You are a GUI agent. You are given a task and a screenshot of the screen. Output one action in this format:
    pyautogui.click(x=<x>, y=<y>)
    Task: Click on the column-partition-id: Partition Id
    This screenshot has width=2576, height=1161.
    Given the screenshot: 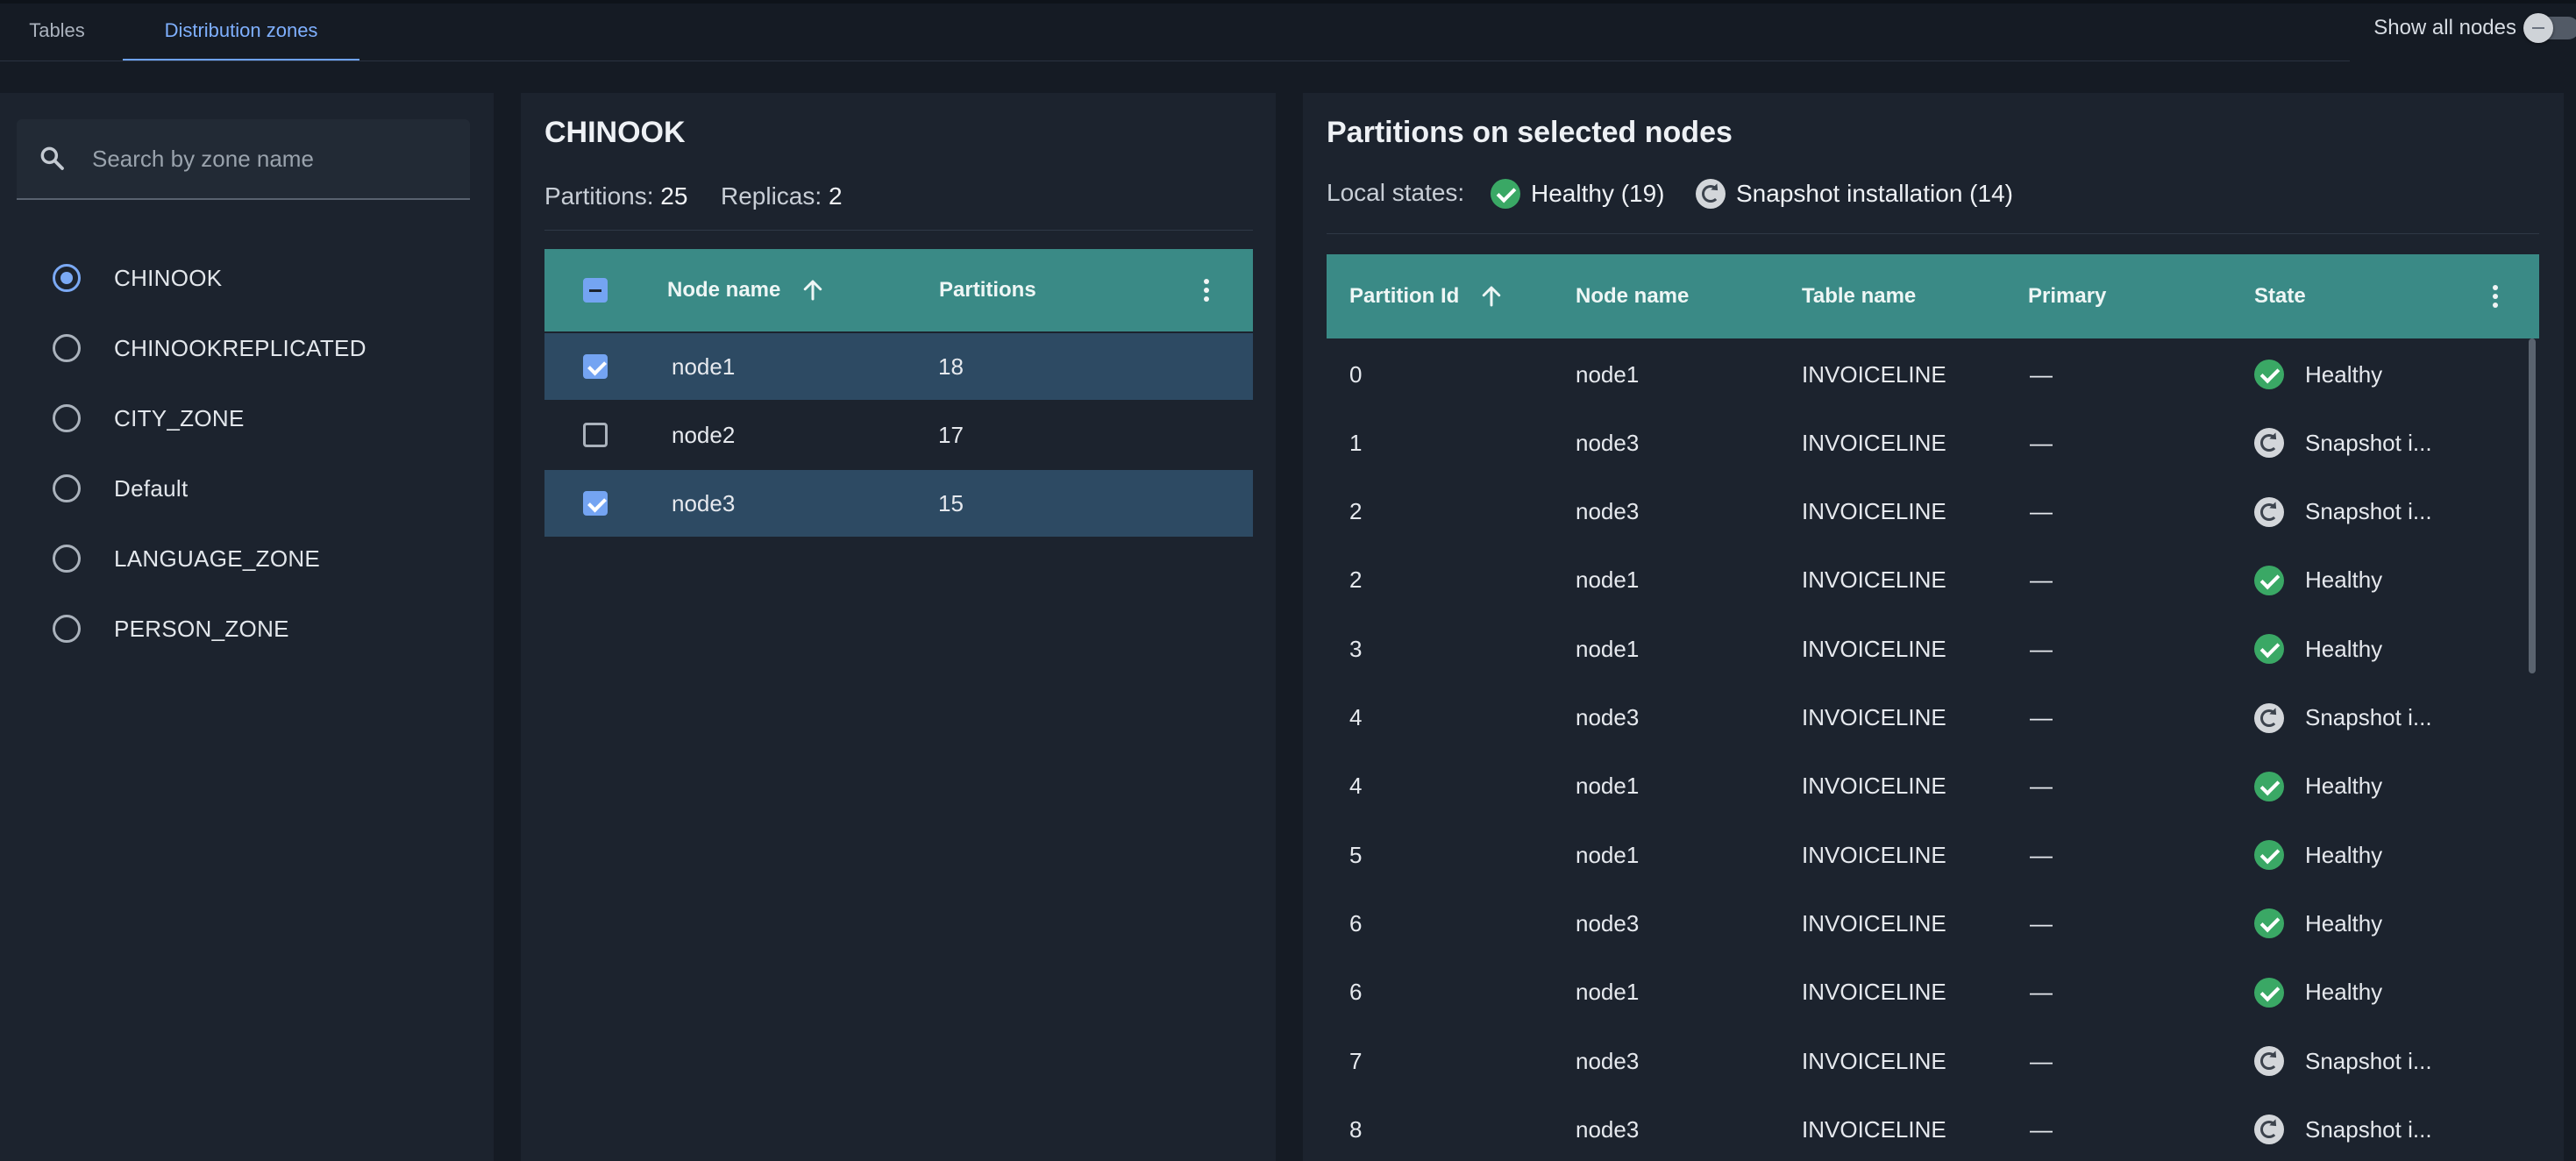 What is the action you would take?
    pyautogui.click(x=1427, y=296)
    